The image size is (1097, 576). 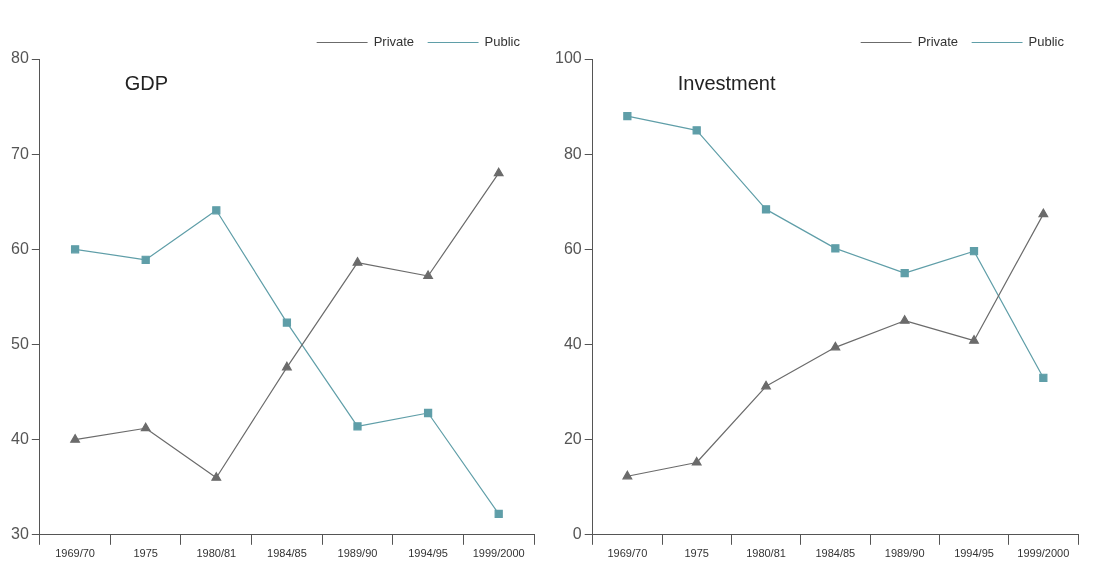 I want to click on text: Investment, so click(x=726, y=82).